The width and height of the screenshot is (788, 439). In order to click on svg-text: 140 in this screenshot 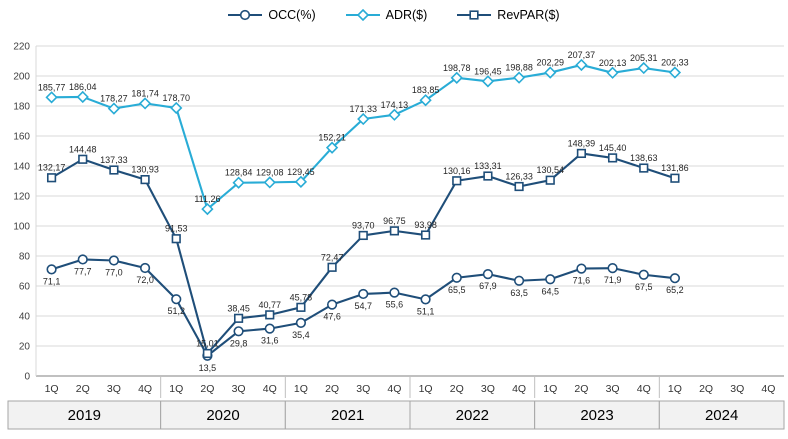, I will do `click(21, 167)`.